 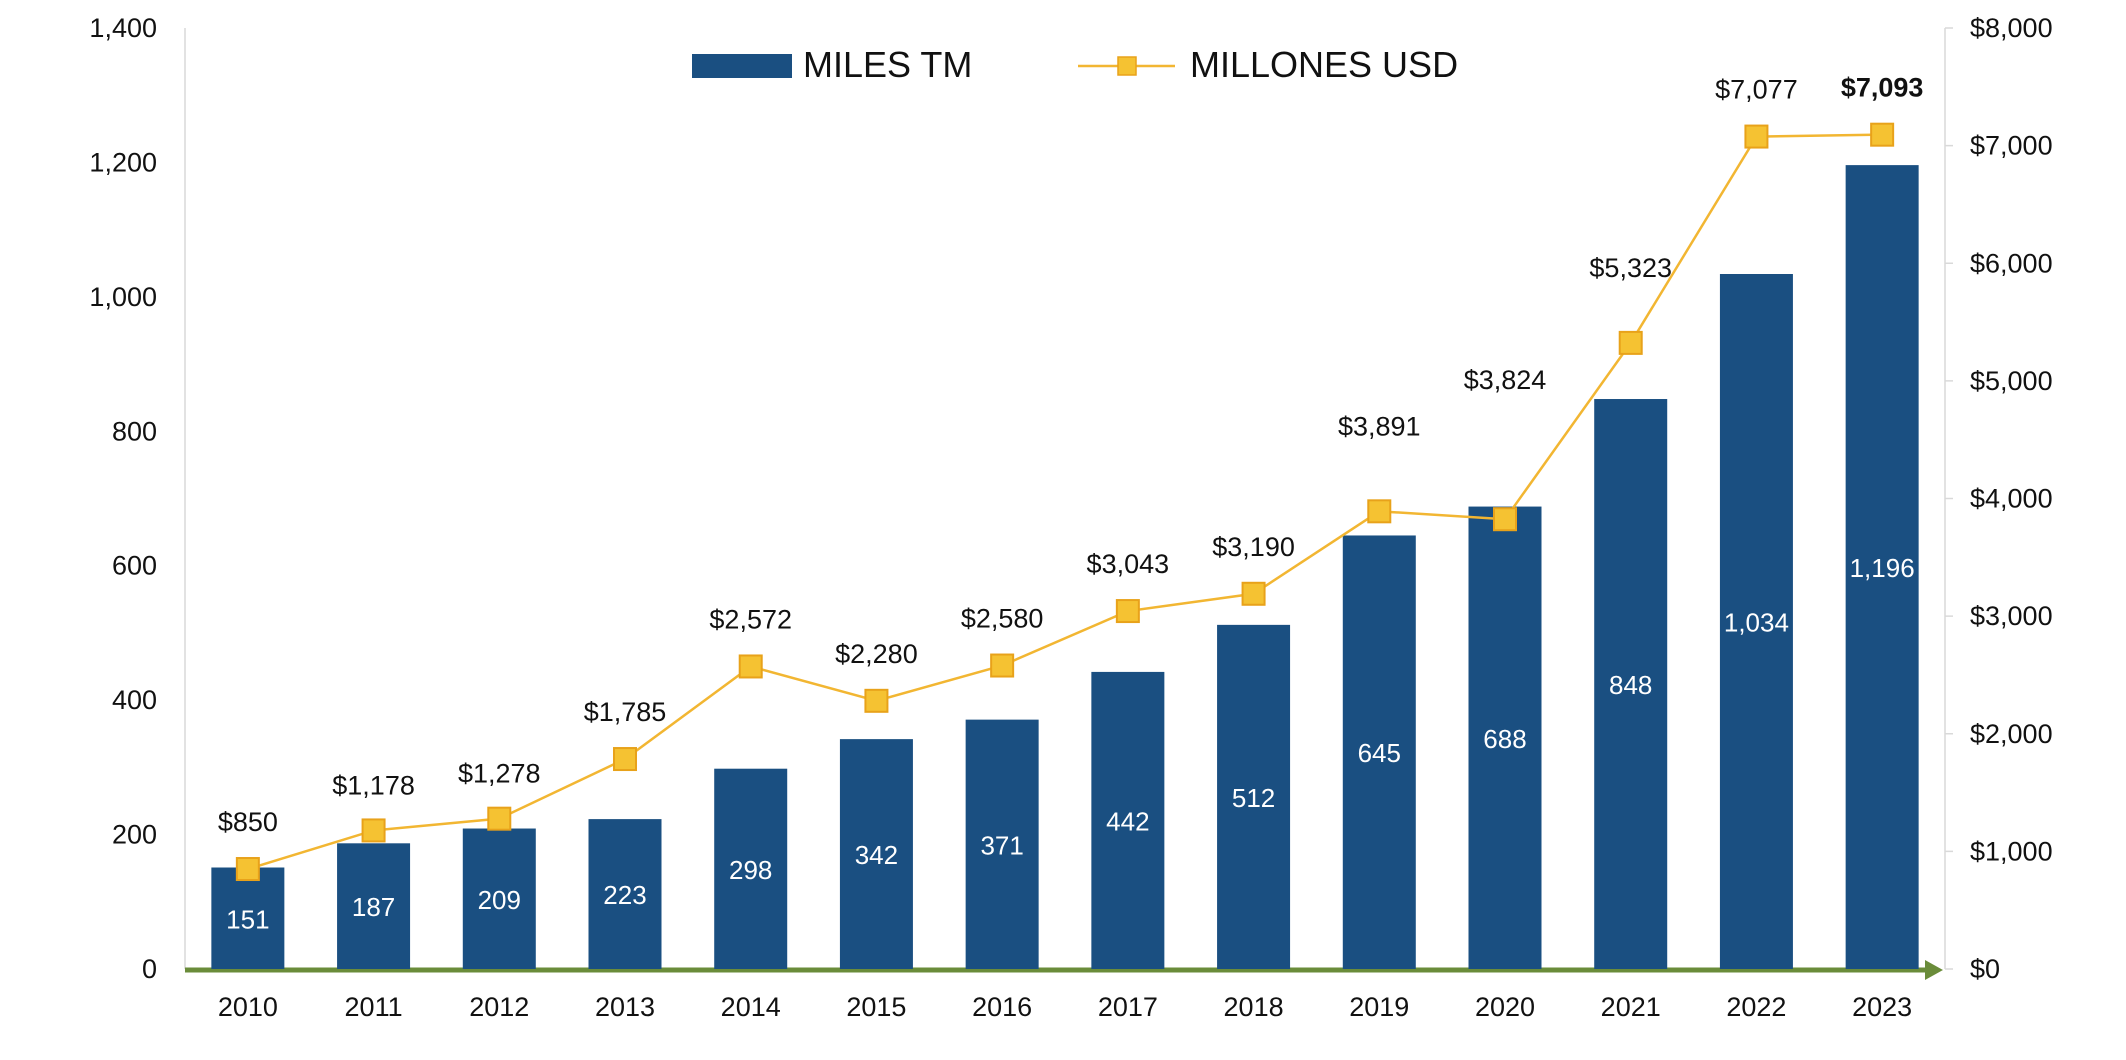 I want to click on x-tick-label: 2019, so click(x=1379, y=1007).